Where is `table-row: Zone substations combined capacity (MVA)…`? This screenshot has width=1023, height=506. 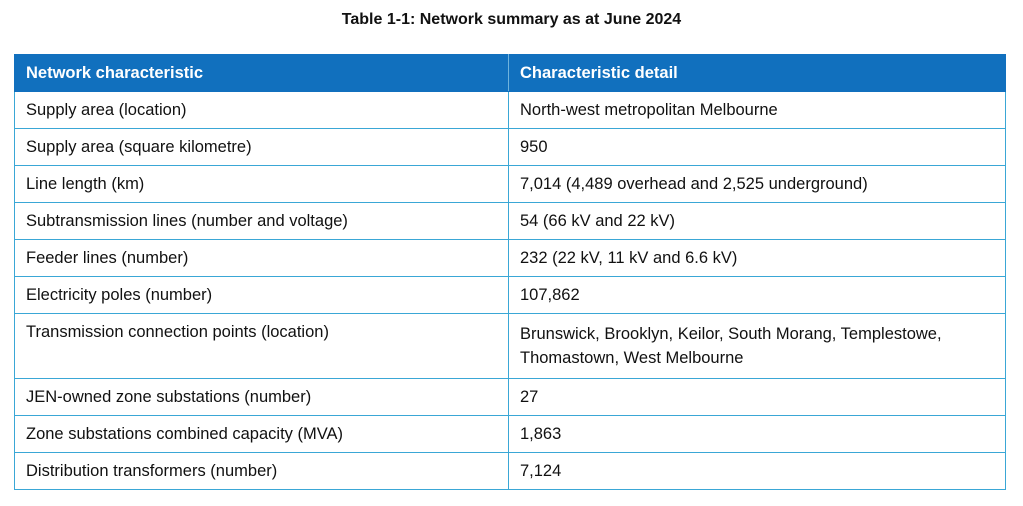 table-row: Zone substations combined capacity (MVA)… is located at coordinates (510, 434).